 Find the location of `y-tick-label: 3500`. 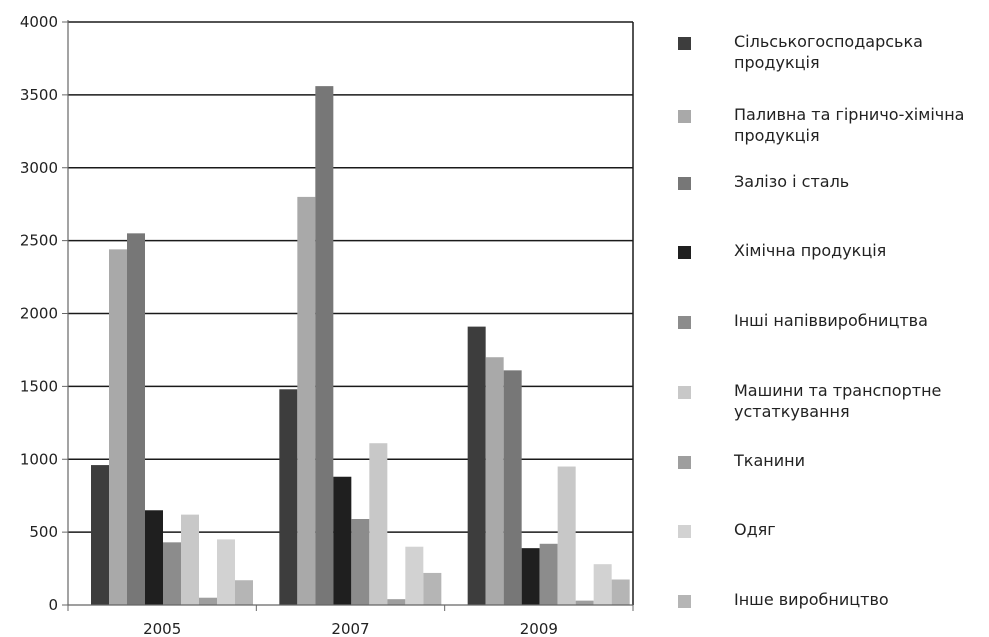

y-tick-label: 3500 is located at coordinates (39, 95).